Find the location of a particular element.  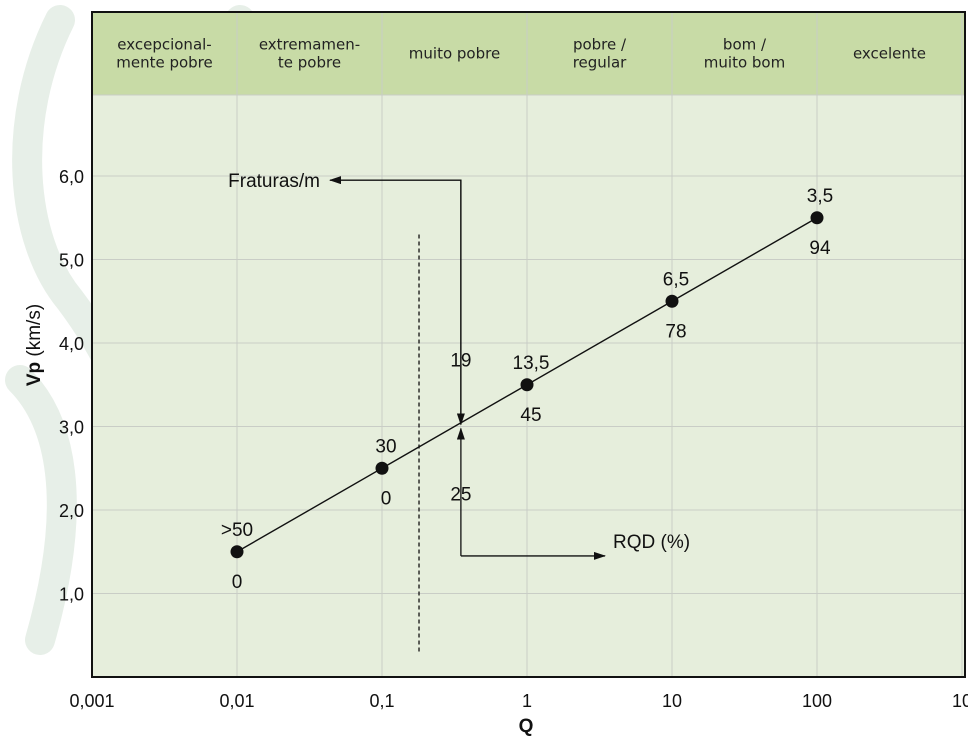

quality-band-label: pobre / is located at coordinates (600, 45).